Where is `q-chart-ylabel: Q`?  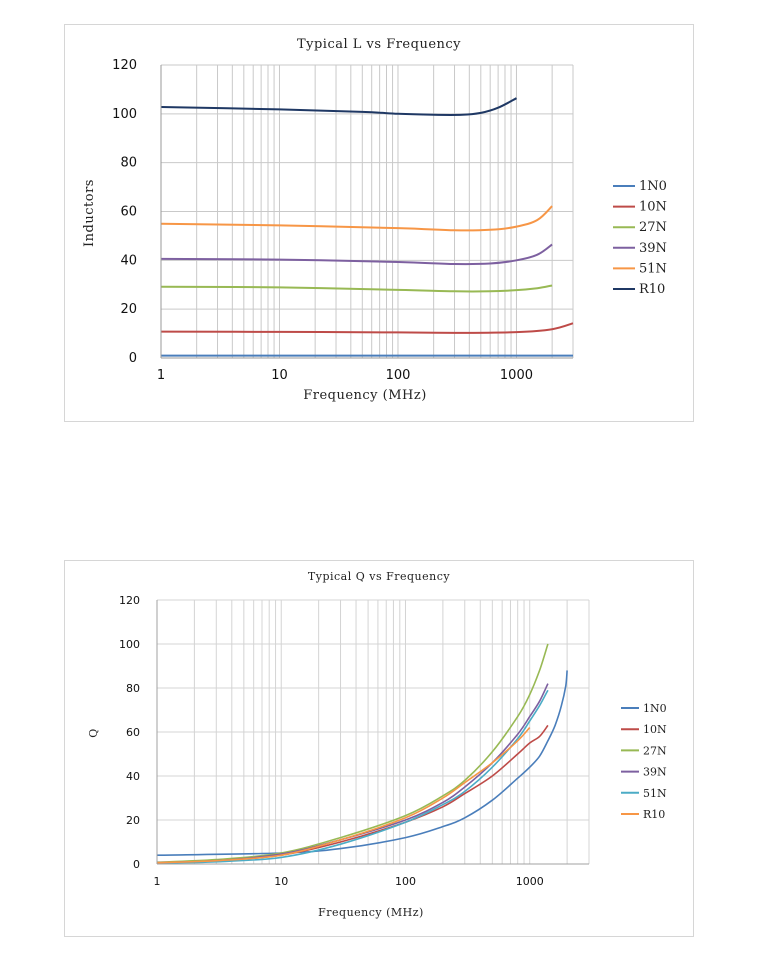
q-chart-ylabel: Q is located at coordinates (93, 733).